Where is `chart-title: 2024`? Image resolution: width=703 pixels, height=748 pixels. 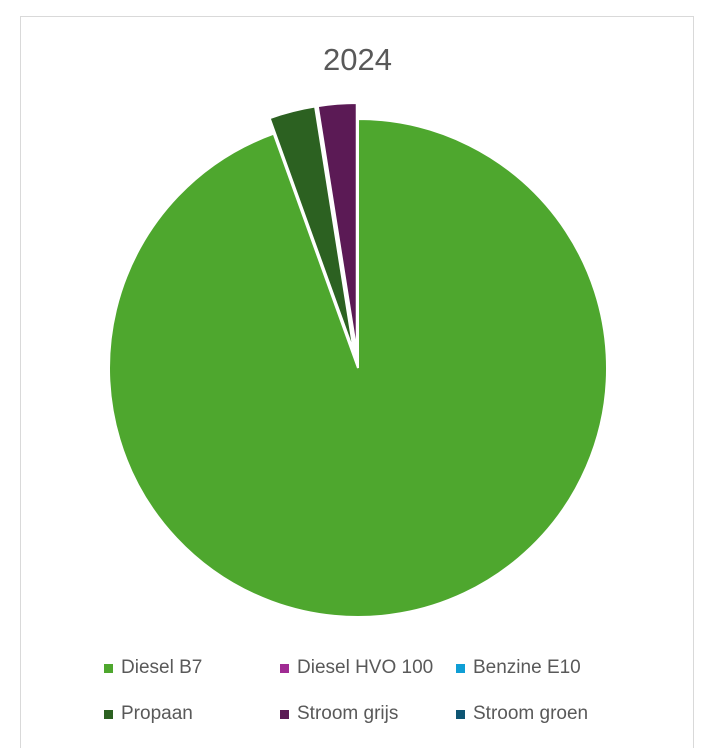
chart-title: 2024 is located at coordinates (357, 59).